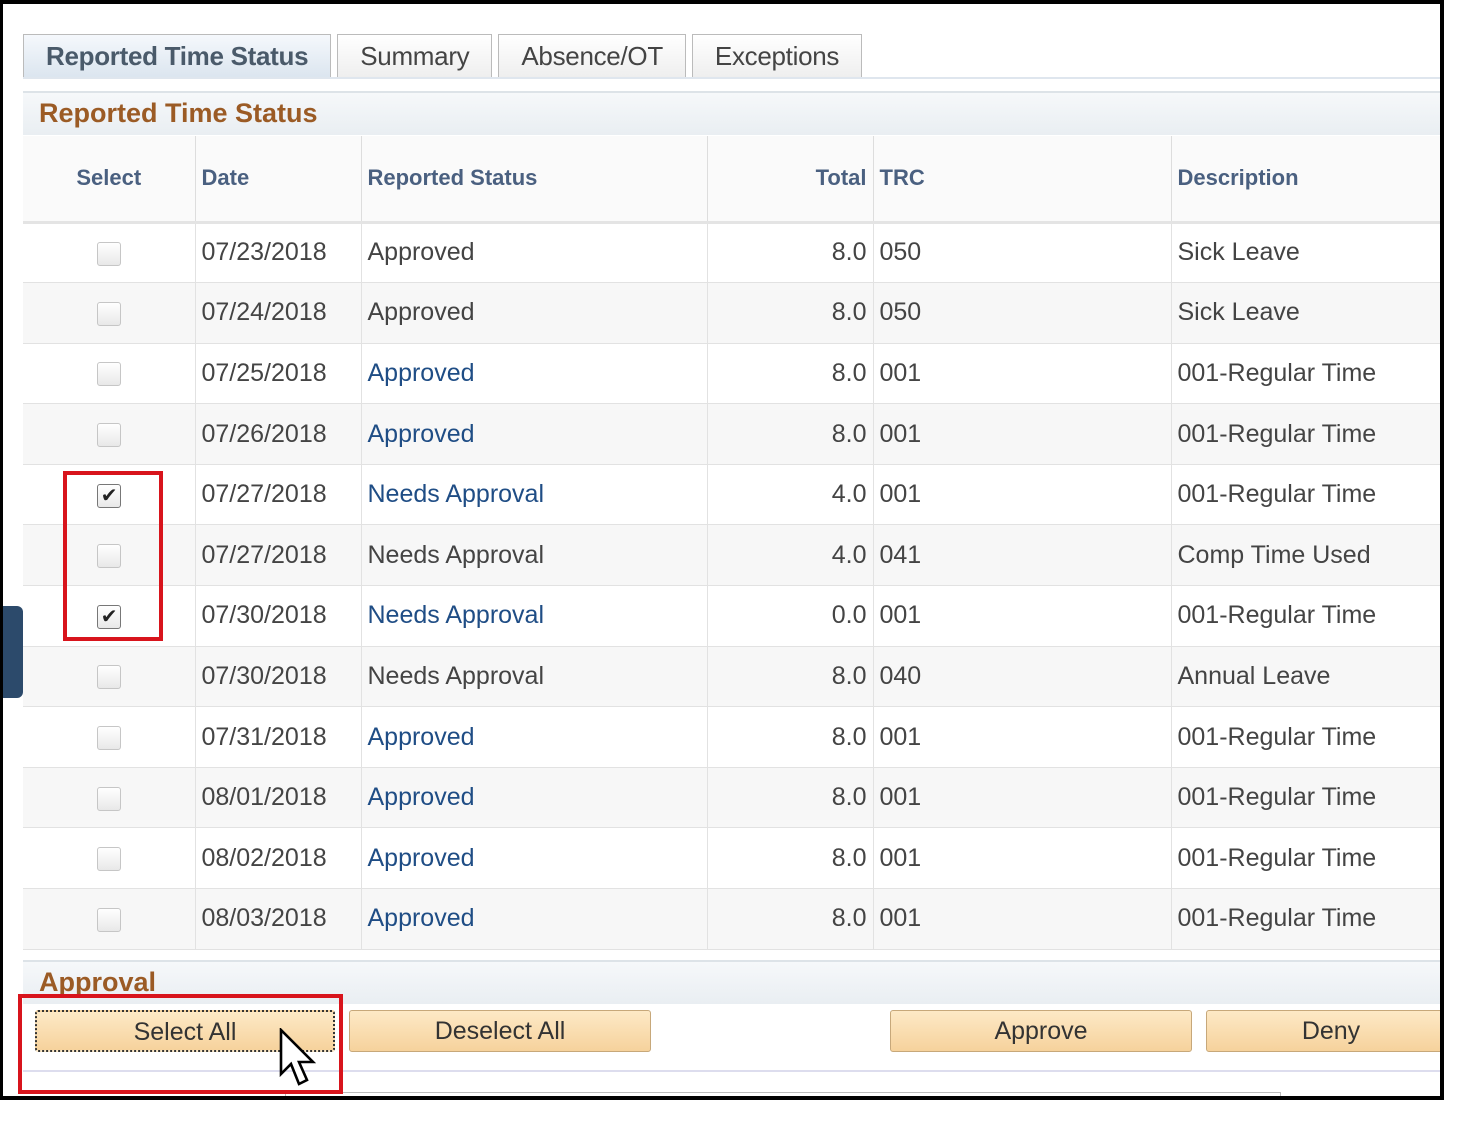 The image size is (1463, 1132). Describe the element at coordinates (731, 113) in the screenshot. I see `section-title: Reported Time Status` at that location.